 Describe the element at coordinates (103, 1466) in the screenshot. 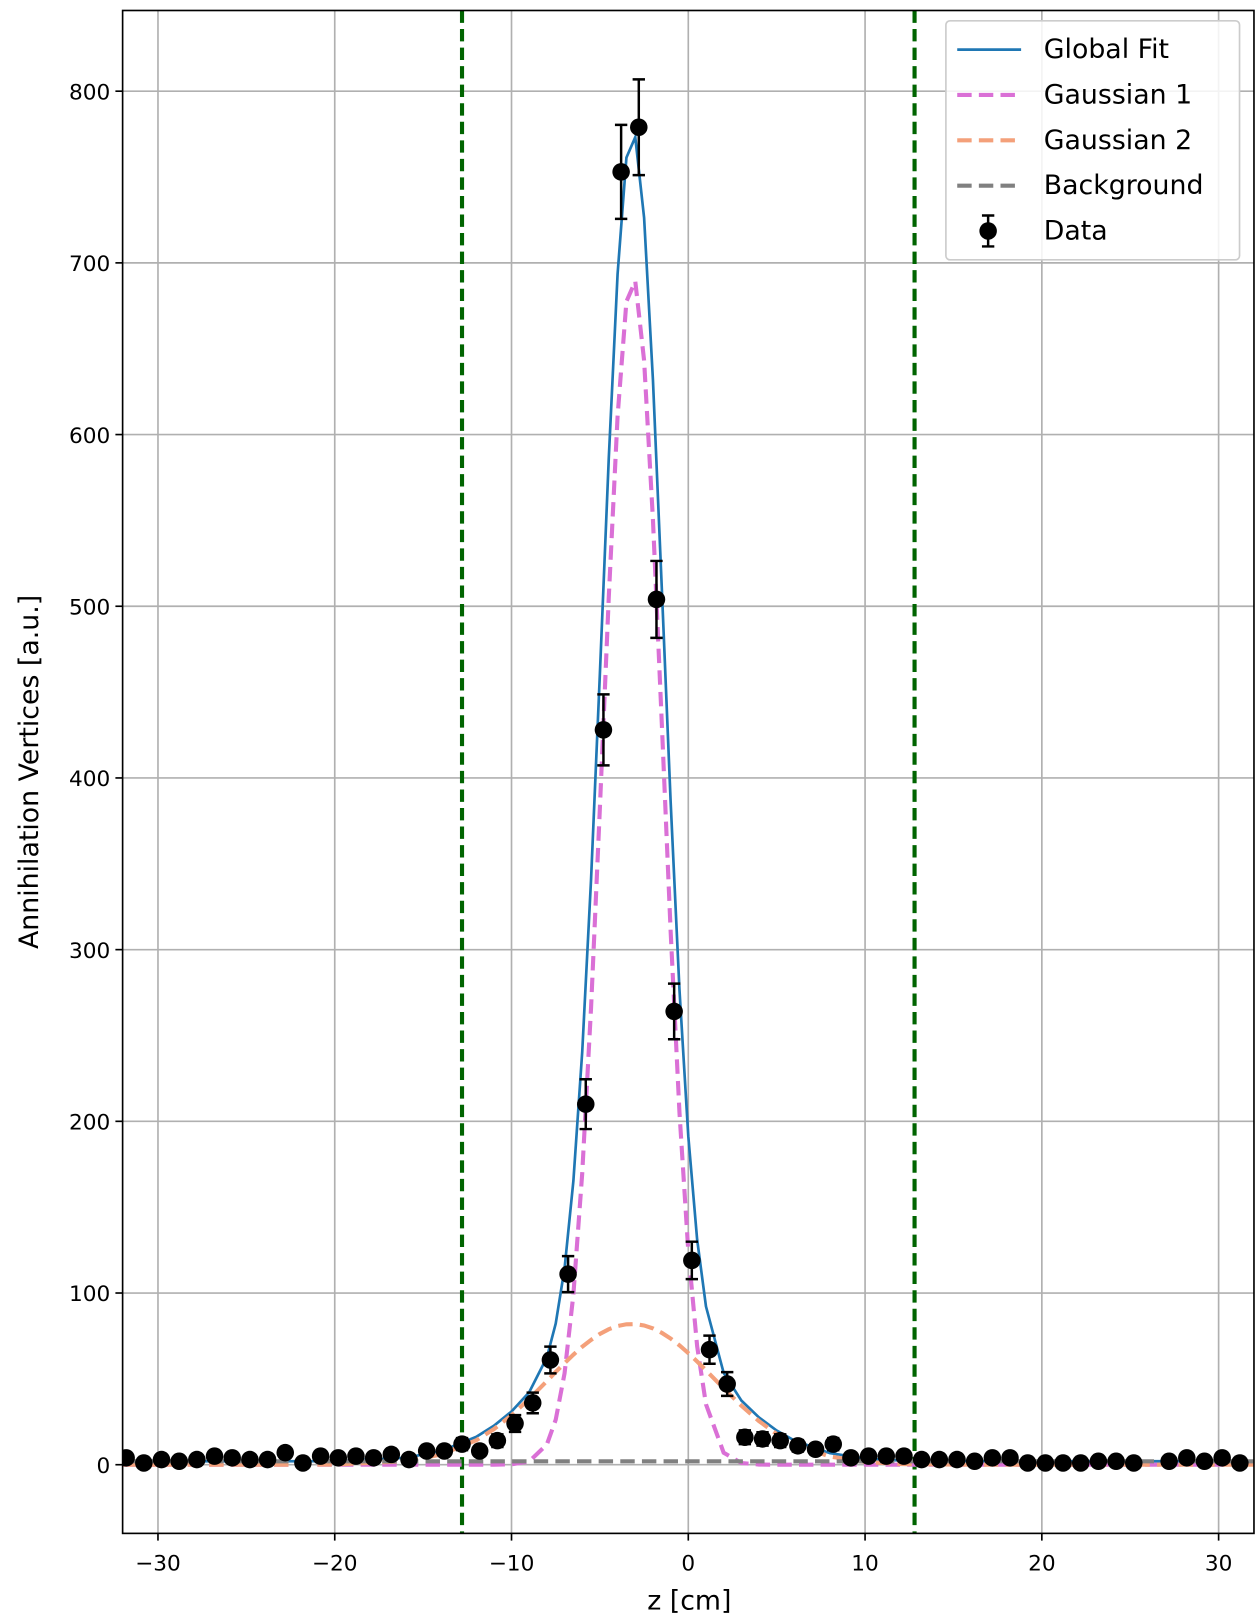

I see `y-tick-label: 0` at that location.